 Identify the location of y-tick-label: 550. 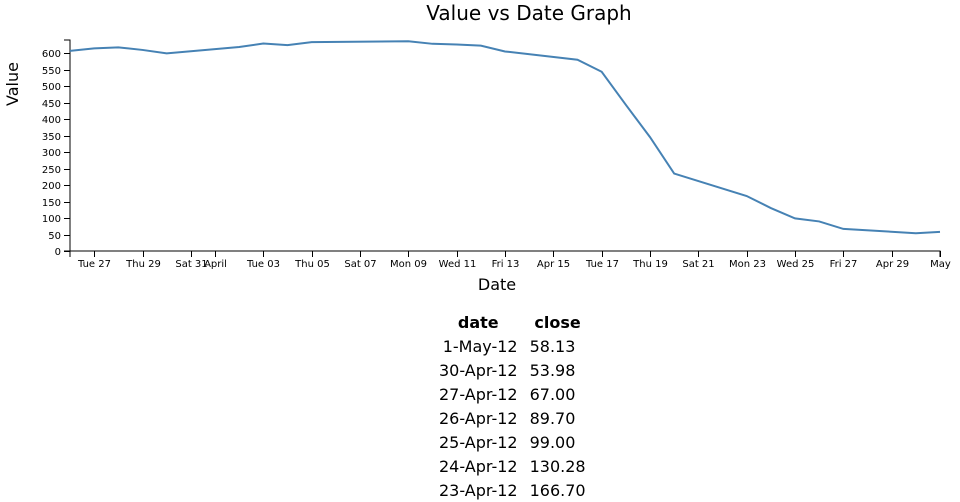
(51, 71).